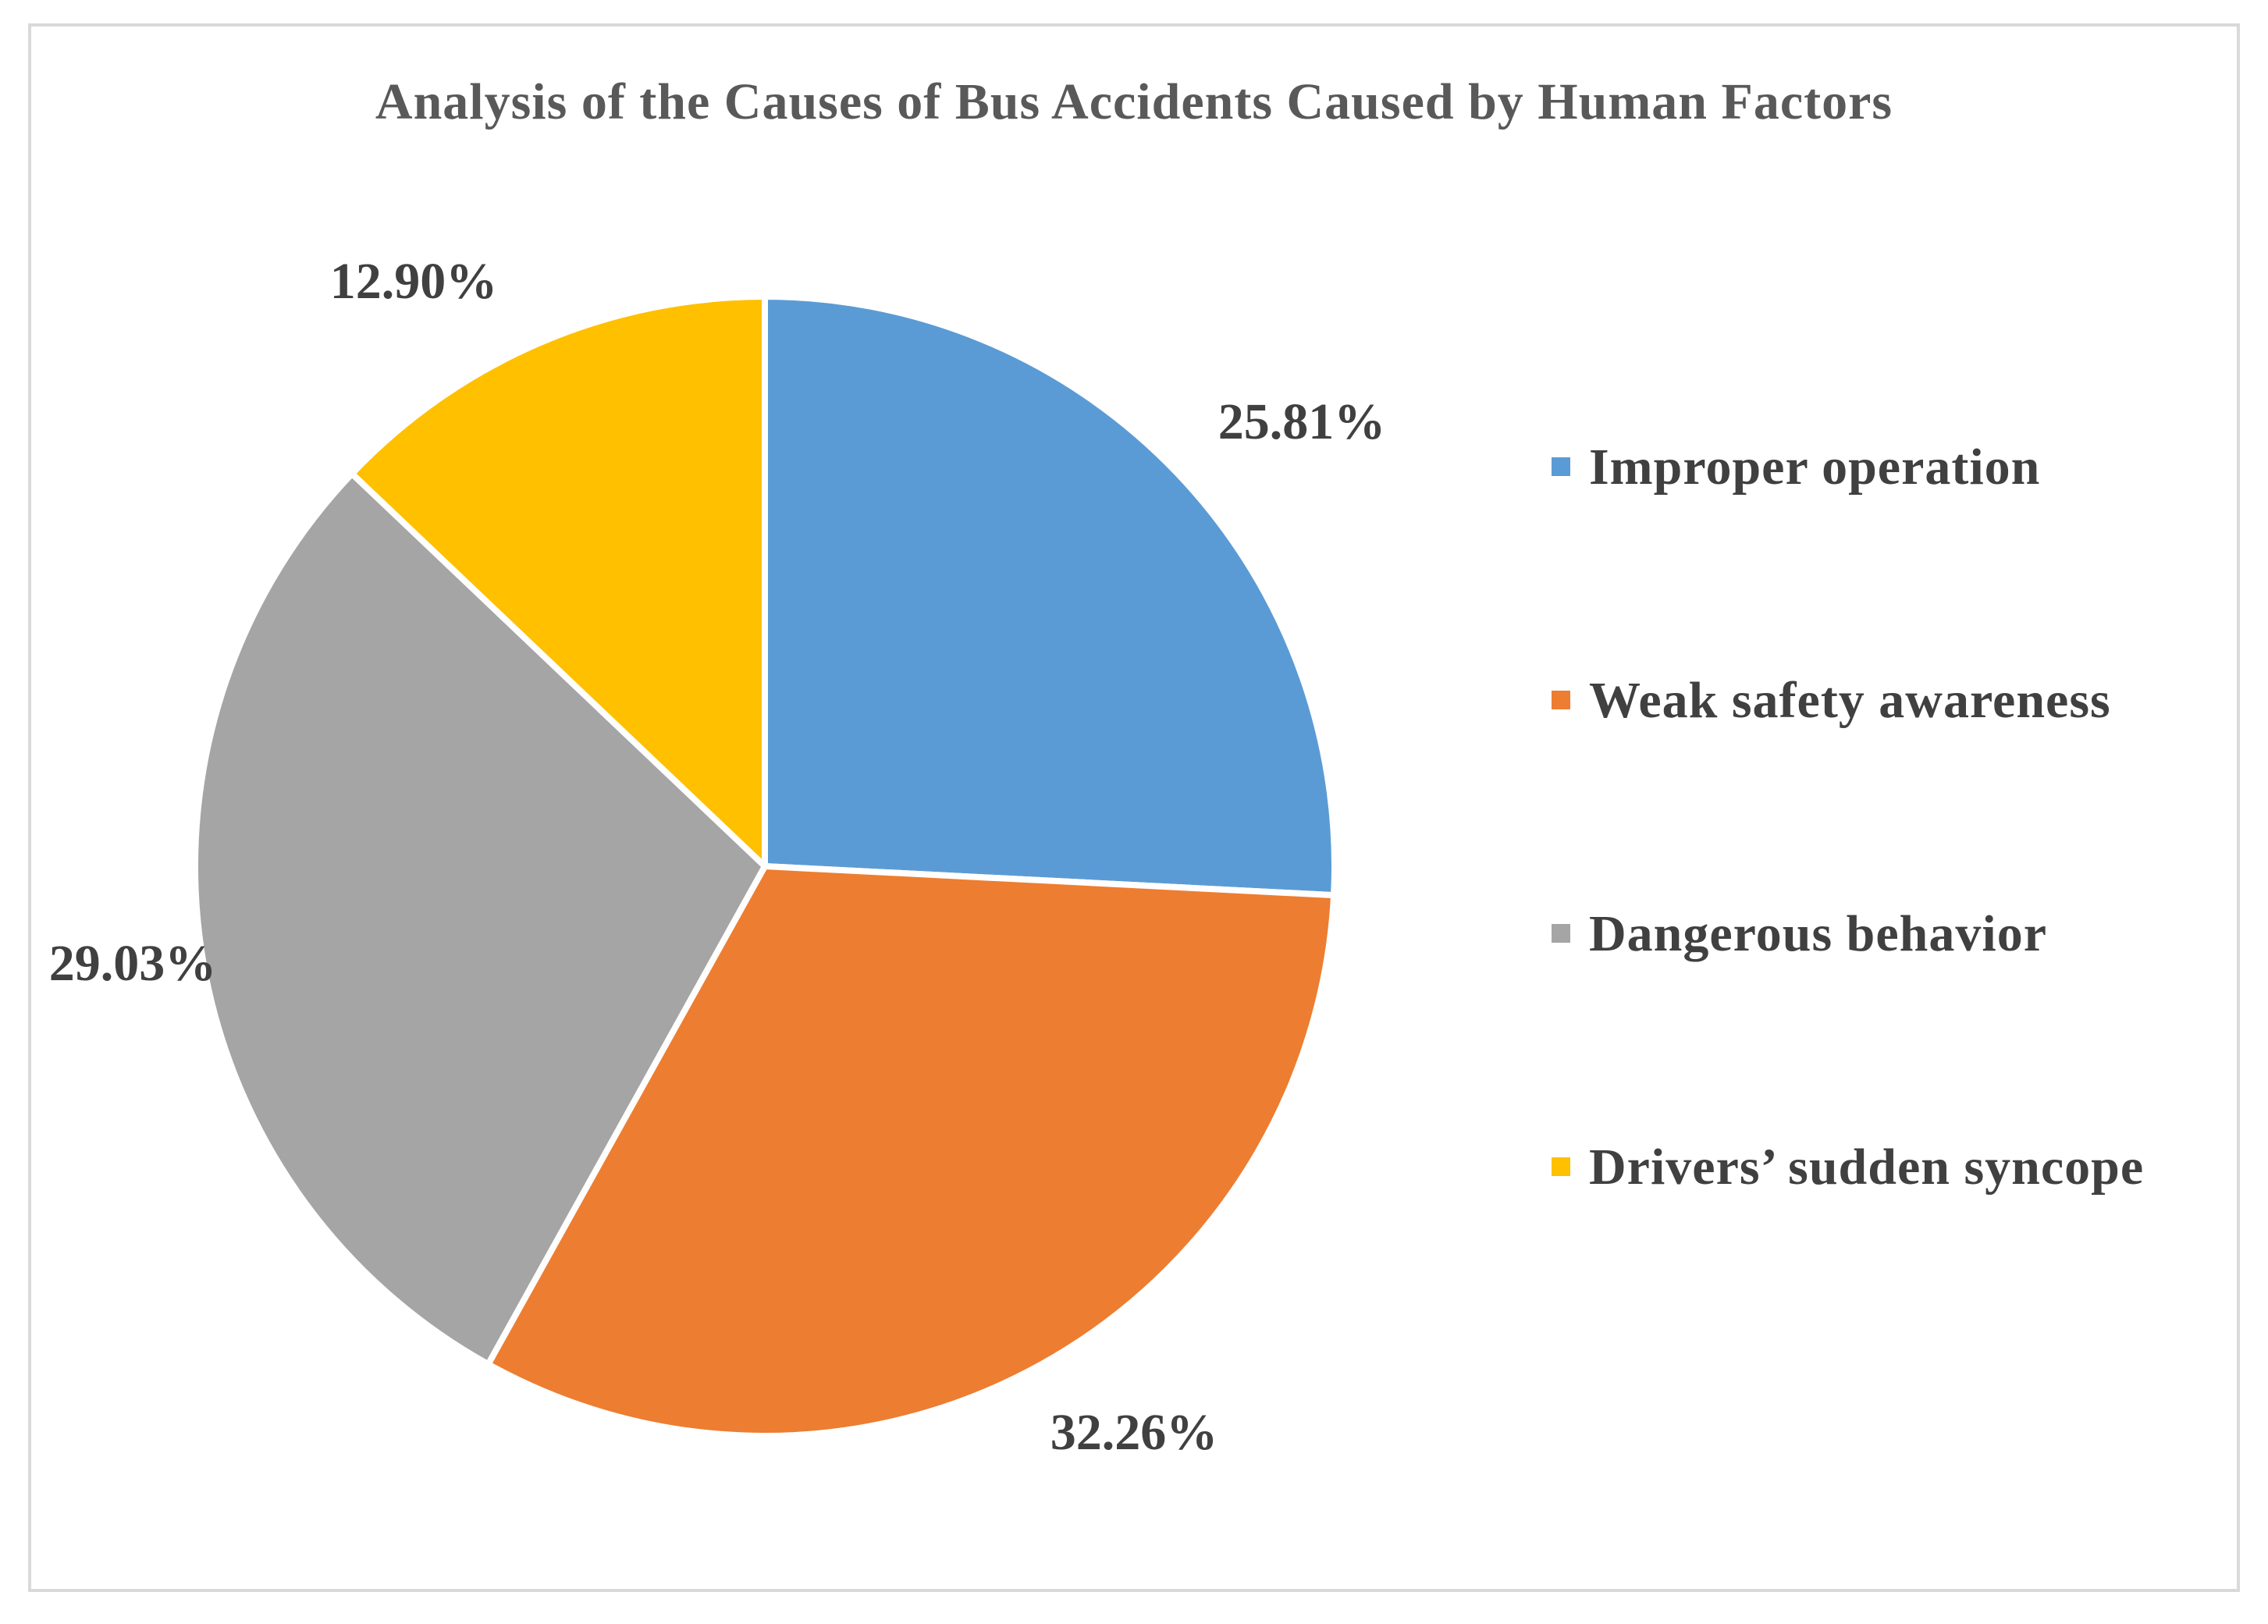  Describe the element at coordinates (1302, 421) in the screenshot. I see `data-label: 25.81%` at that location.